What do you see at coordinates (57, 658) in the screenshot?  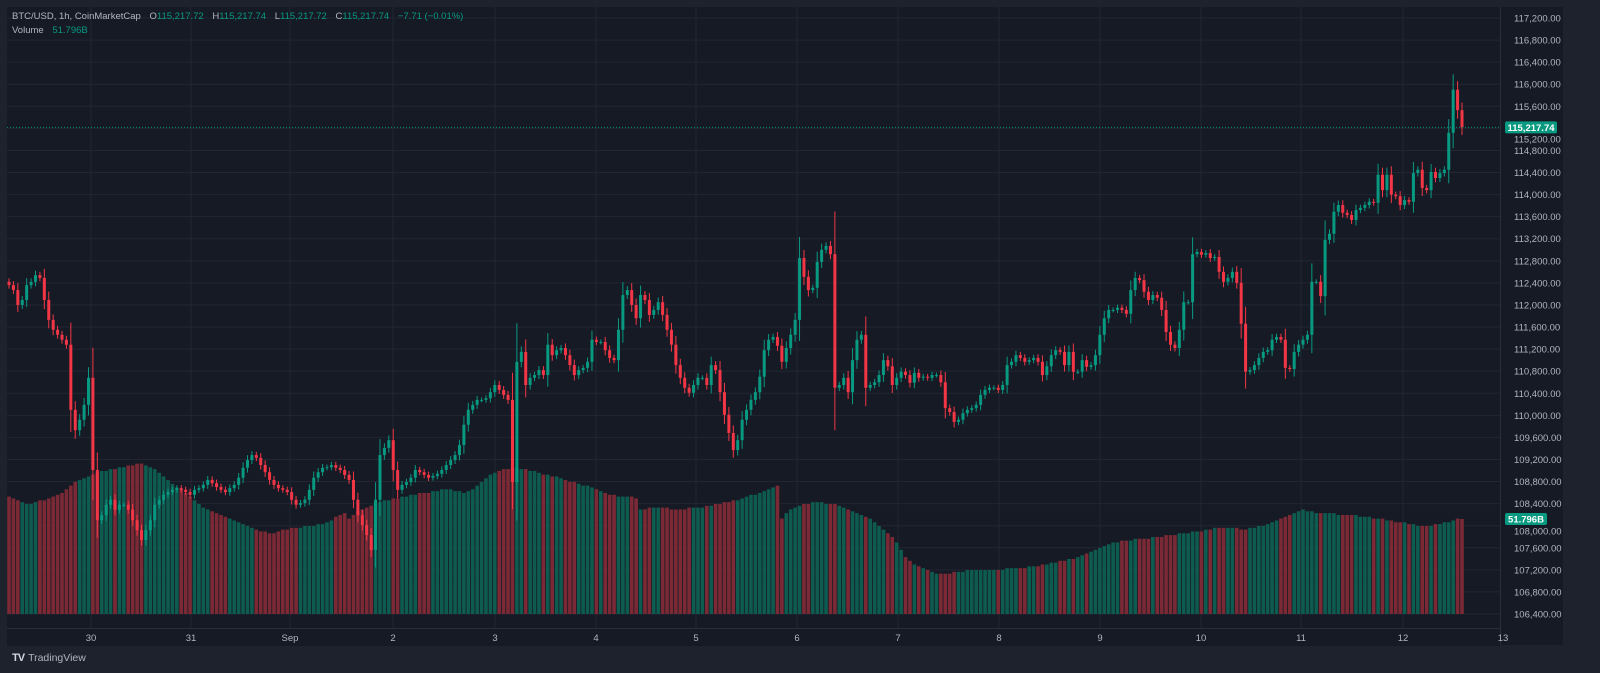 I see `brand-name: TradingView` at bounding box center [57, 658].